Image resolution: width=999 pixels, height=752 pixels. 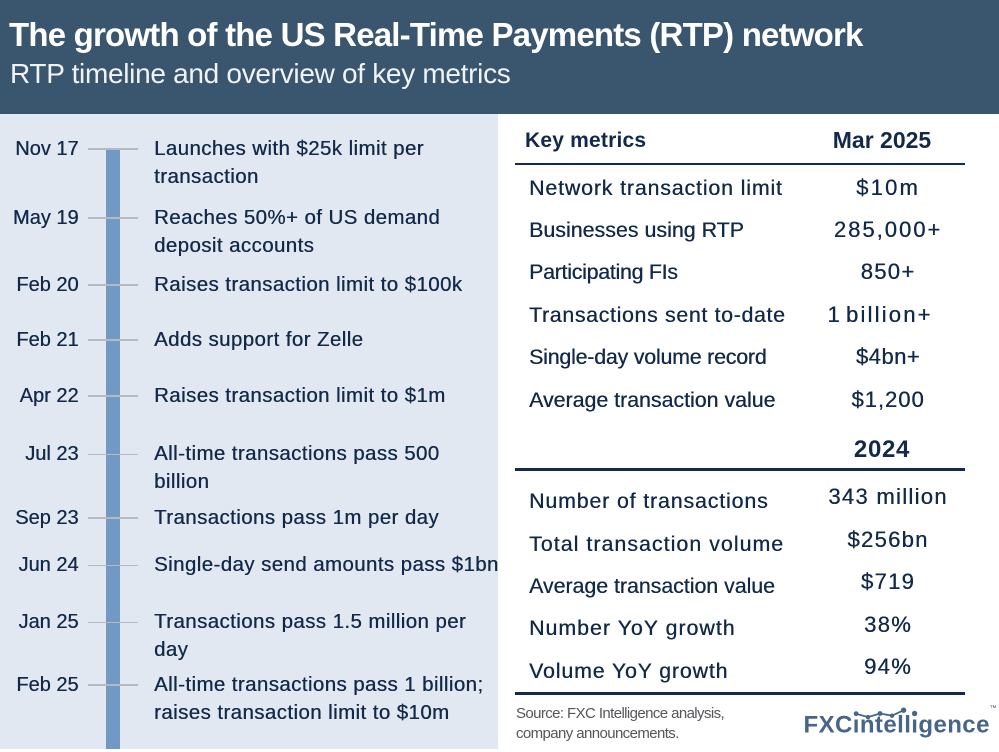 What do you see at coordinates (897, 725) in the screenshot?
I see `svg-text: FXCıntellıgence` at bounding box center [897, 725].